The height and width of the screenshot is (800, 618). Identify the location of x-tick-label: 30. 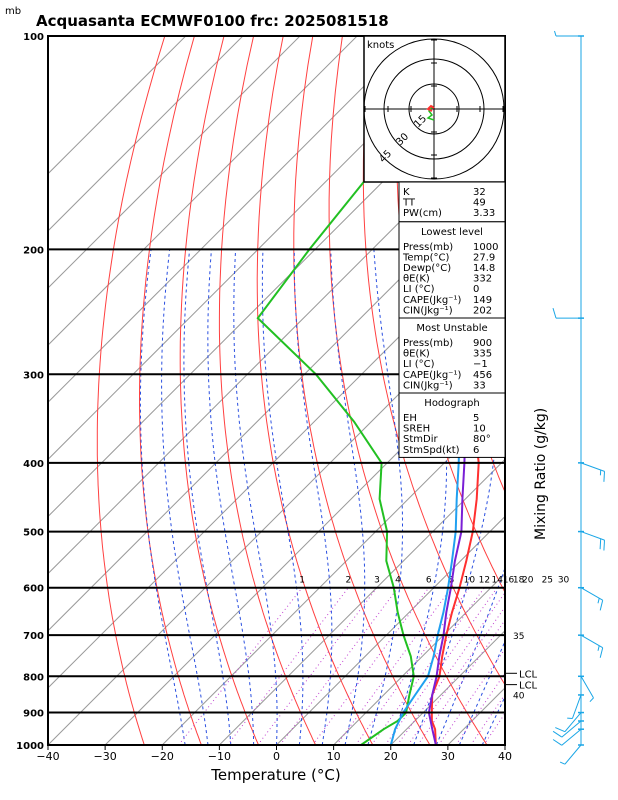
(448, 756).